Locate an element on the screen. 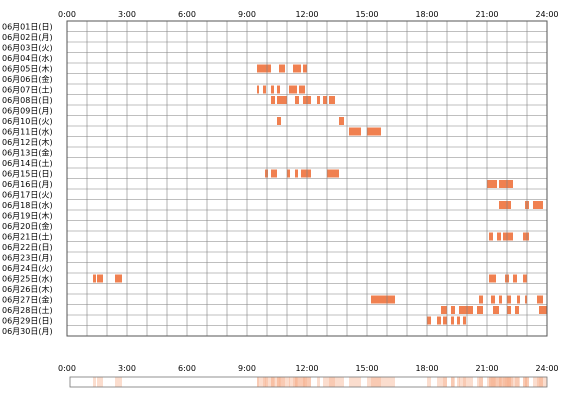 This screenshot has width=570, height=400. row-label: 06月10日(火) is located at coordinates (27, 121).